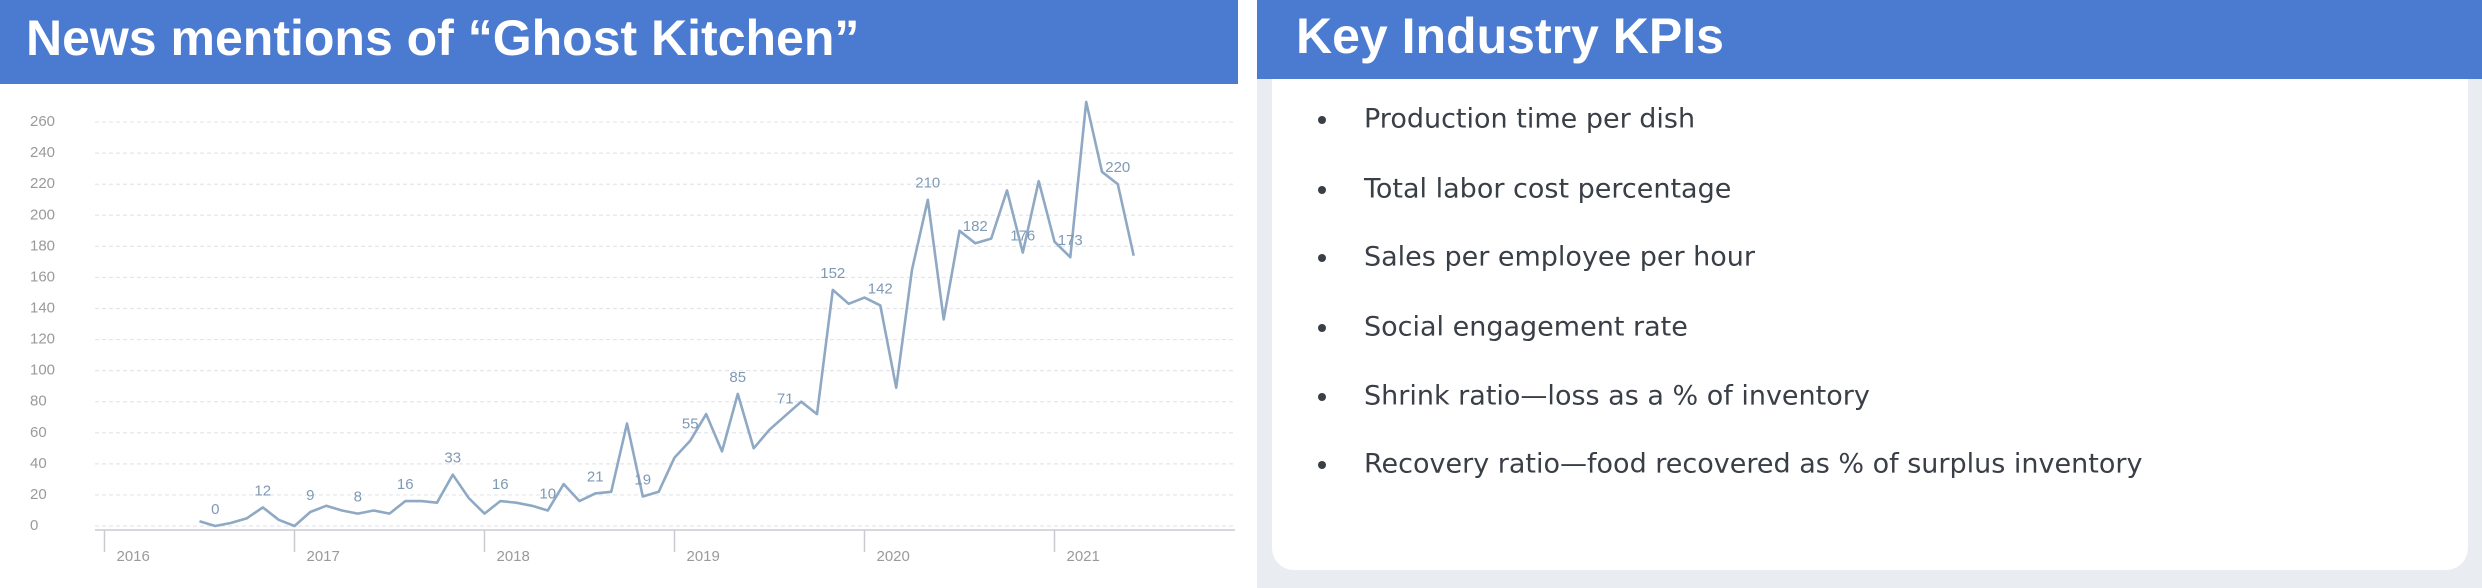 This screenshot has width=2482, height=588. What do you see at coordinates (690, 424) in the screenshot?
I see `value-label: 55` at bounding box center [690, 424].